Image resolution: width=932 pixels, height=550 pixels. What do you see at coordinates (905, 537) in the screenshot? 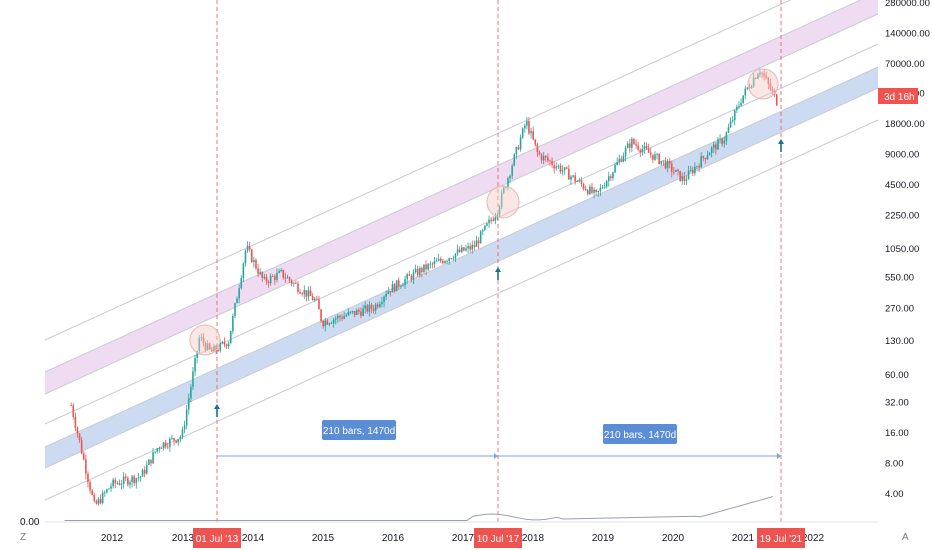
I see `auto-scale-button: A` at bounding box center [905, 537].